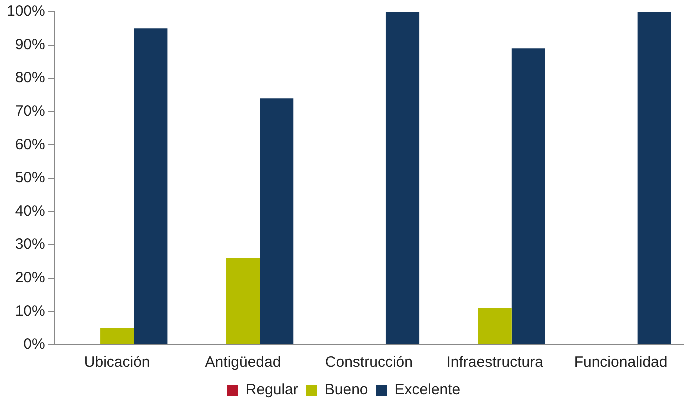 Image resolution: width=688 pixels, height=412 pixels. Describe the element at coordinates (30, 111) in the screenshot. I see `y-tick-label: 70%` at that location.